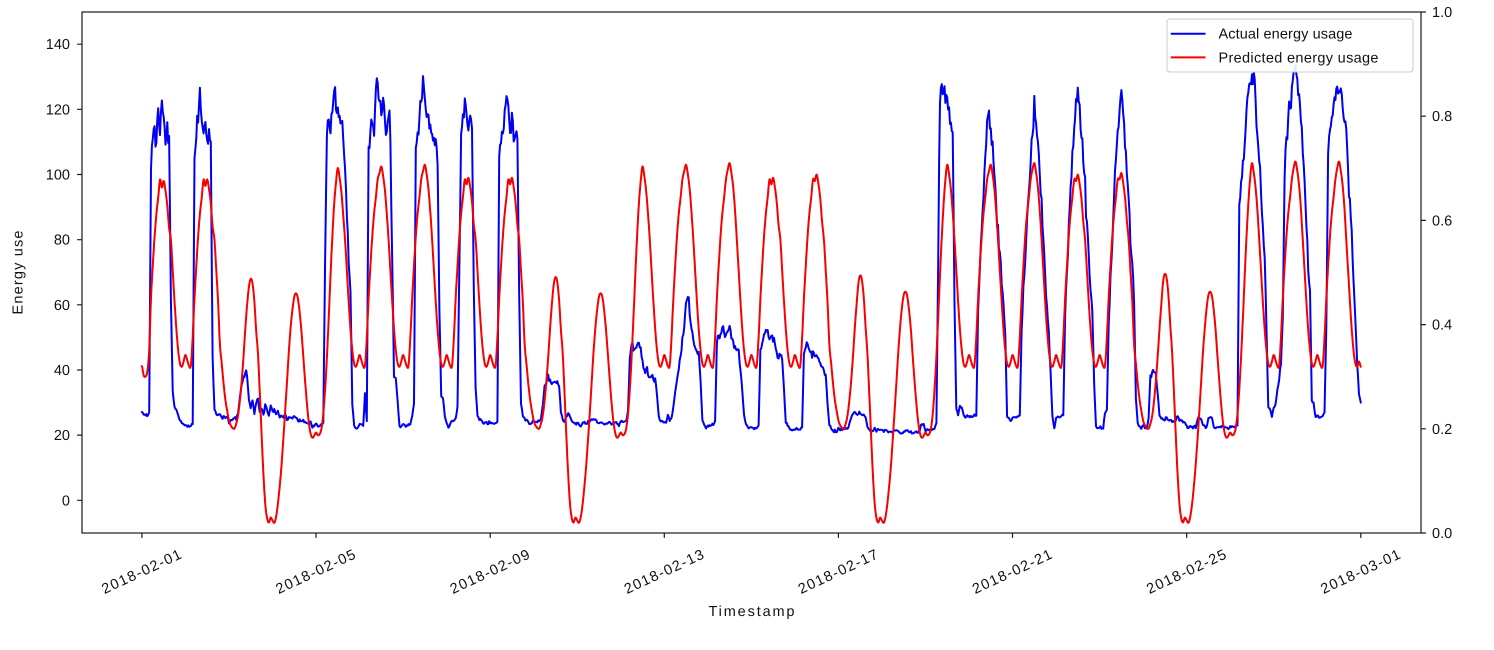 The image size is (1494, 650). What do you see at coordinates (752, 612) in the screenshot?
I see `svg-text: Timestamp` at bounding box center [752, 612].